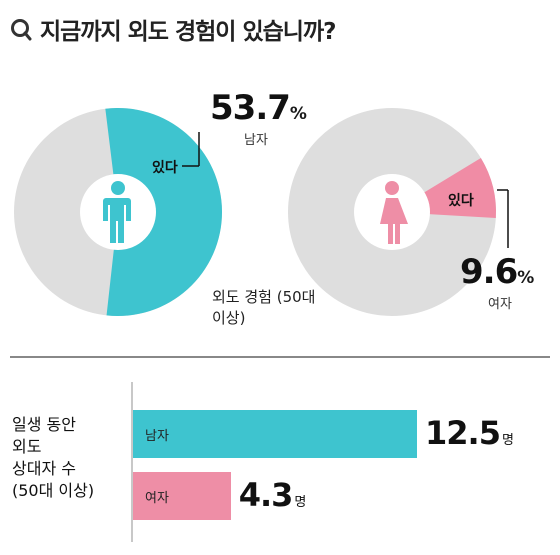 Image resolution: width=560 pixels, height=555 pixels. Describe the element at coordinates (53, 490) in the screenshot. I see `bar-label-line-4: (50대 이상)` at that location.